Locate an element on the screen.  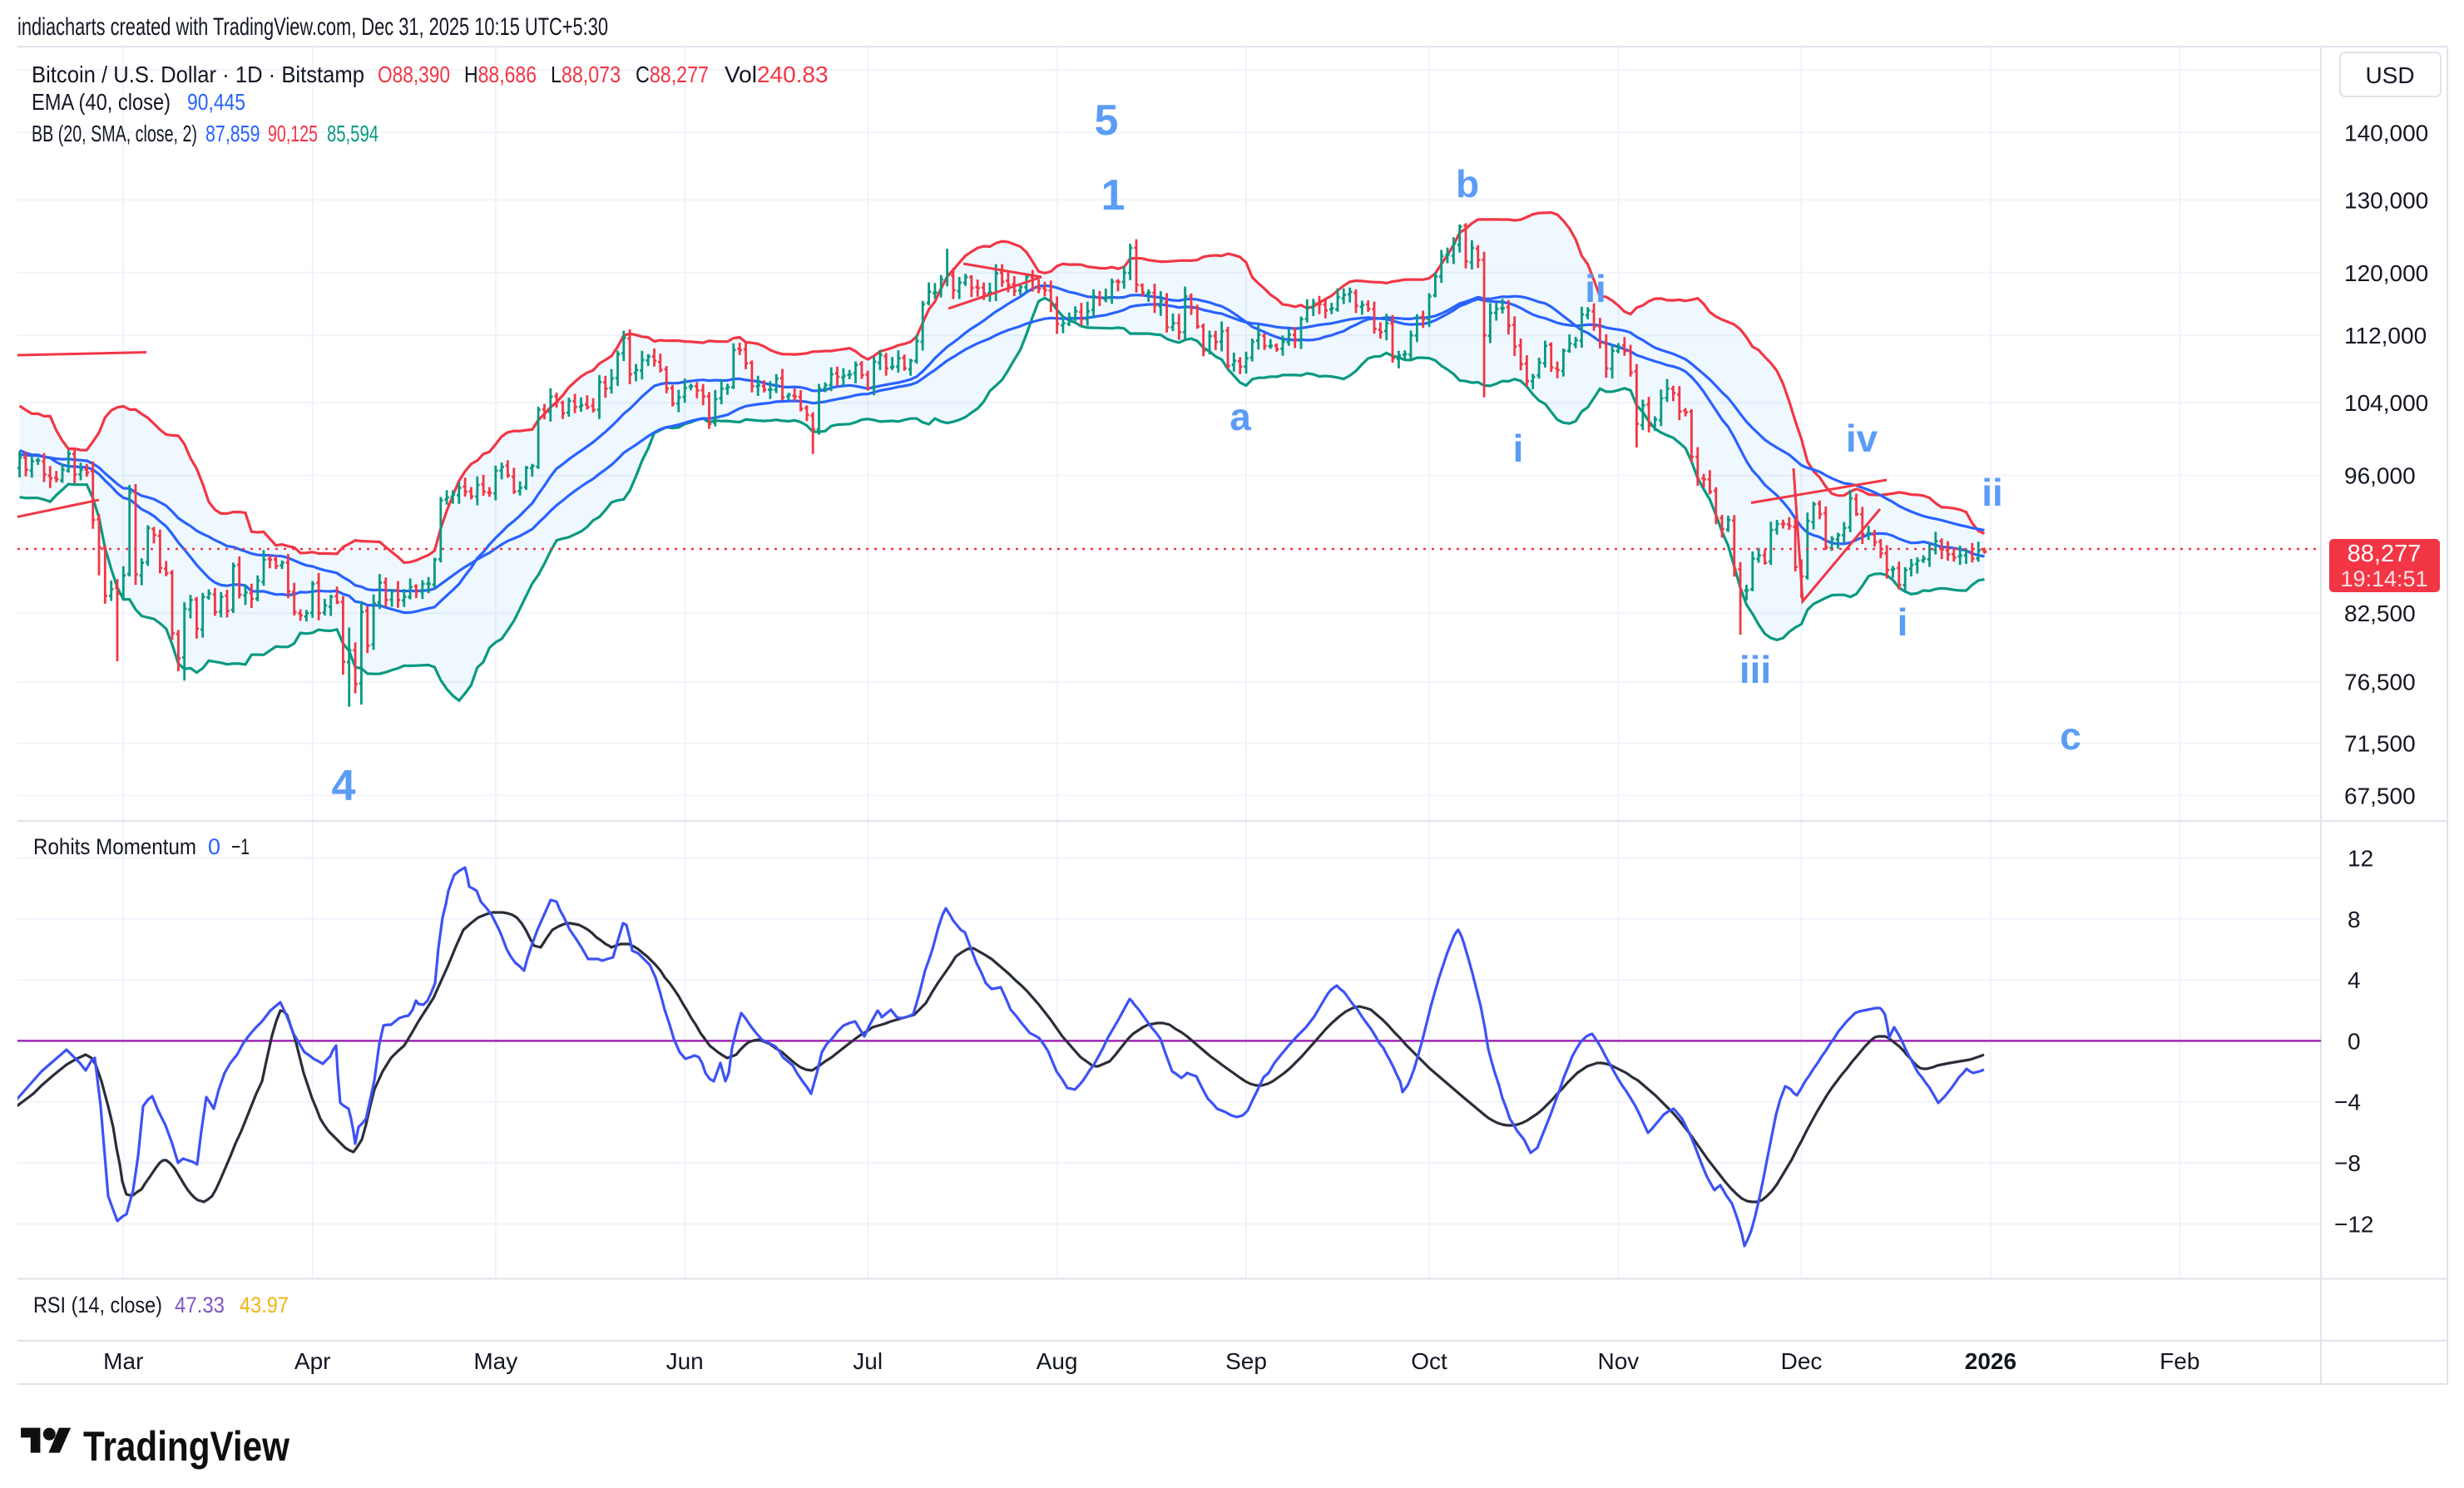
svg-text: 5 is located at coordinates (1107, 120).